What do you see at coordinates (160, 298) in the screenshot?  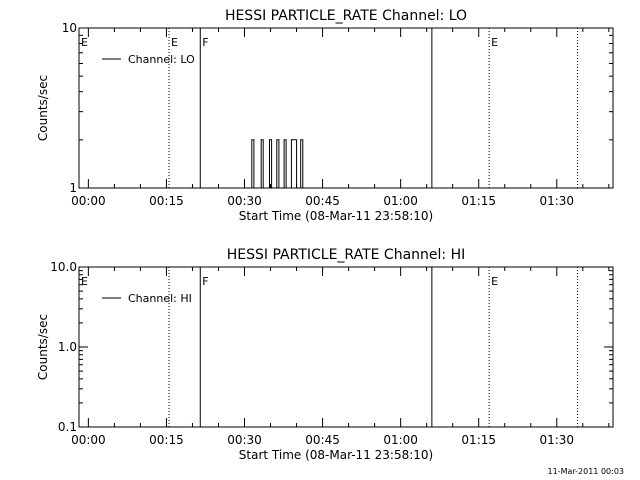 I see `hi-legend-label: Channel: HI` at bounding box center [160, 298].